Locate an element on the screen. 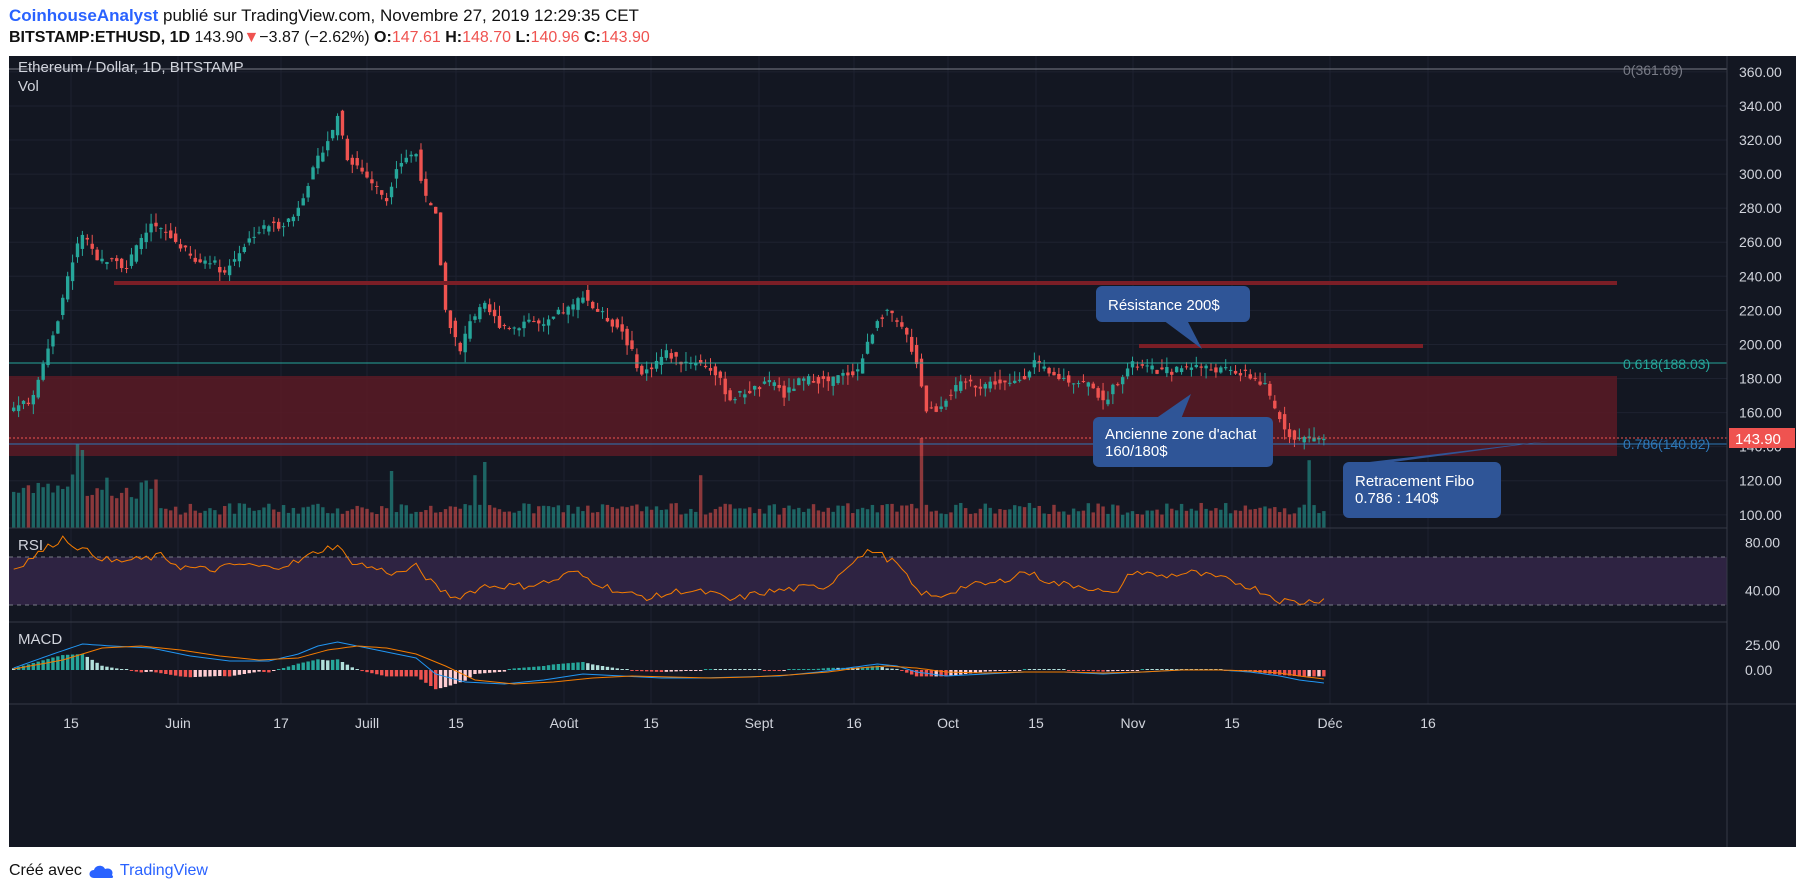  time-tick-label: 16 is located at coordinates (1428, 723).